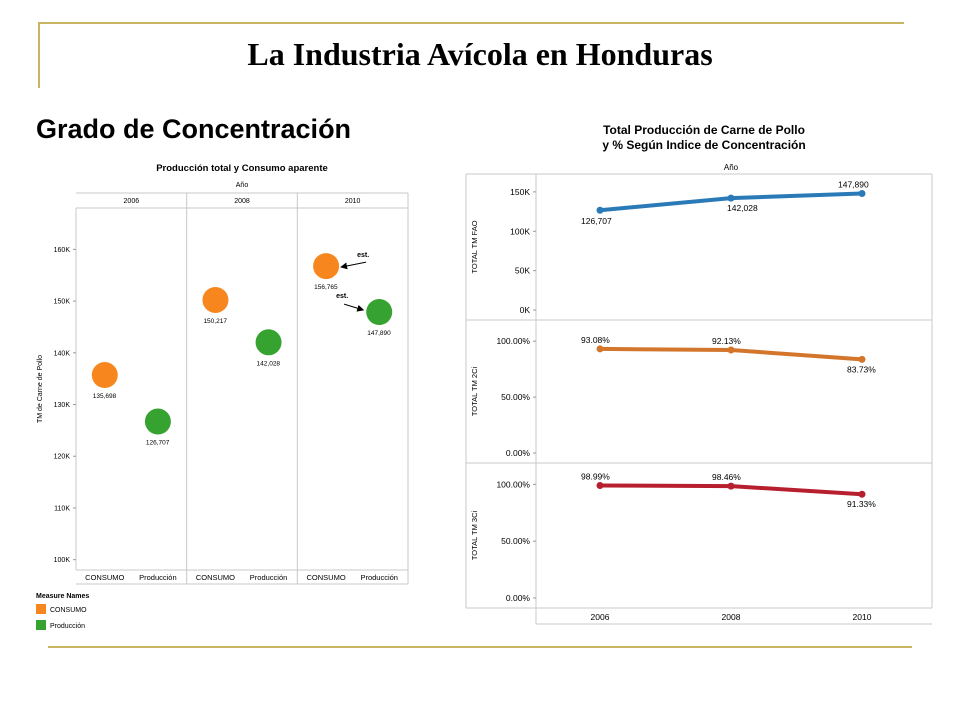  What do you see at coordinates (242, 201) in the screenshot?
I see `year-header-2008: 2008` at bounding box center [242, 201].